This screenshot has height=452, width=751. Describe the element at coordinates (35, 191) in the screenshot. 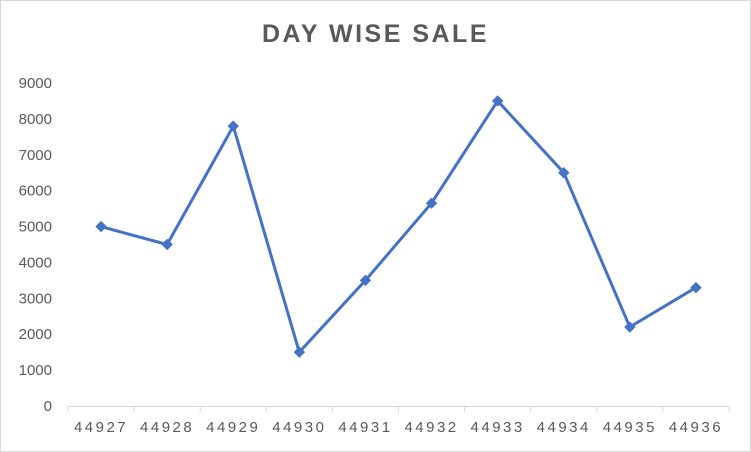

I see `y-tick-label: 6000` at that location.